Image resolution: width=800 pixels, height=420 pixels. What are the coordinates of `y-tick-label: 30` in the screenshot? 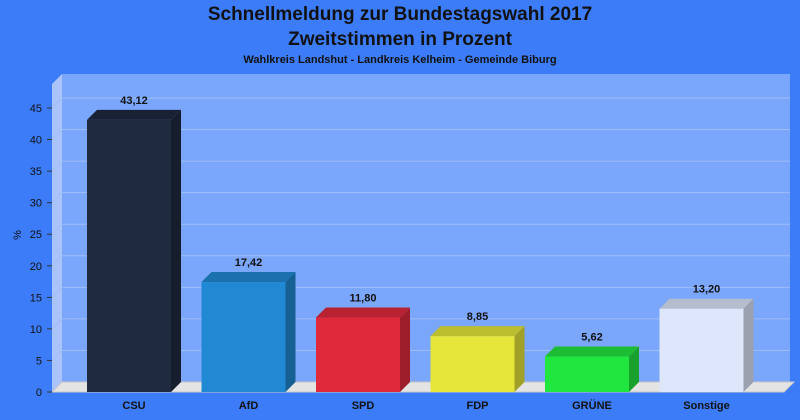 It's located at (36, 204).